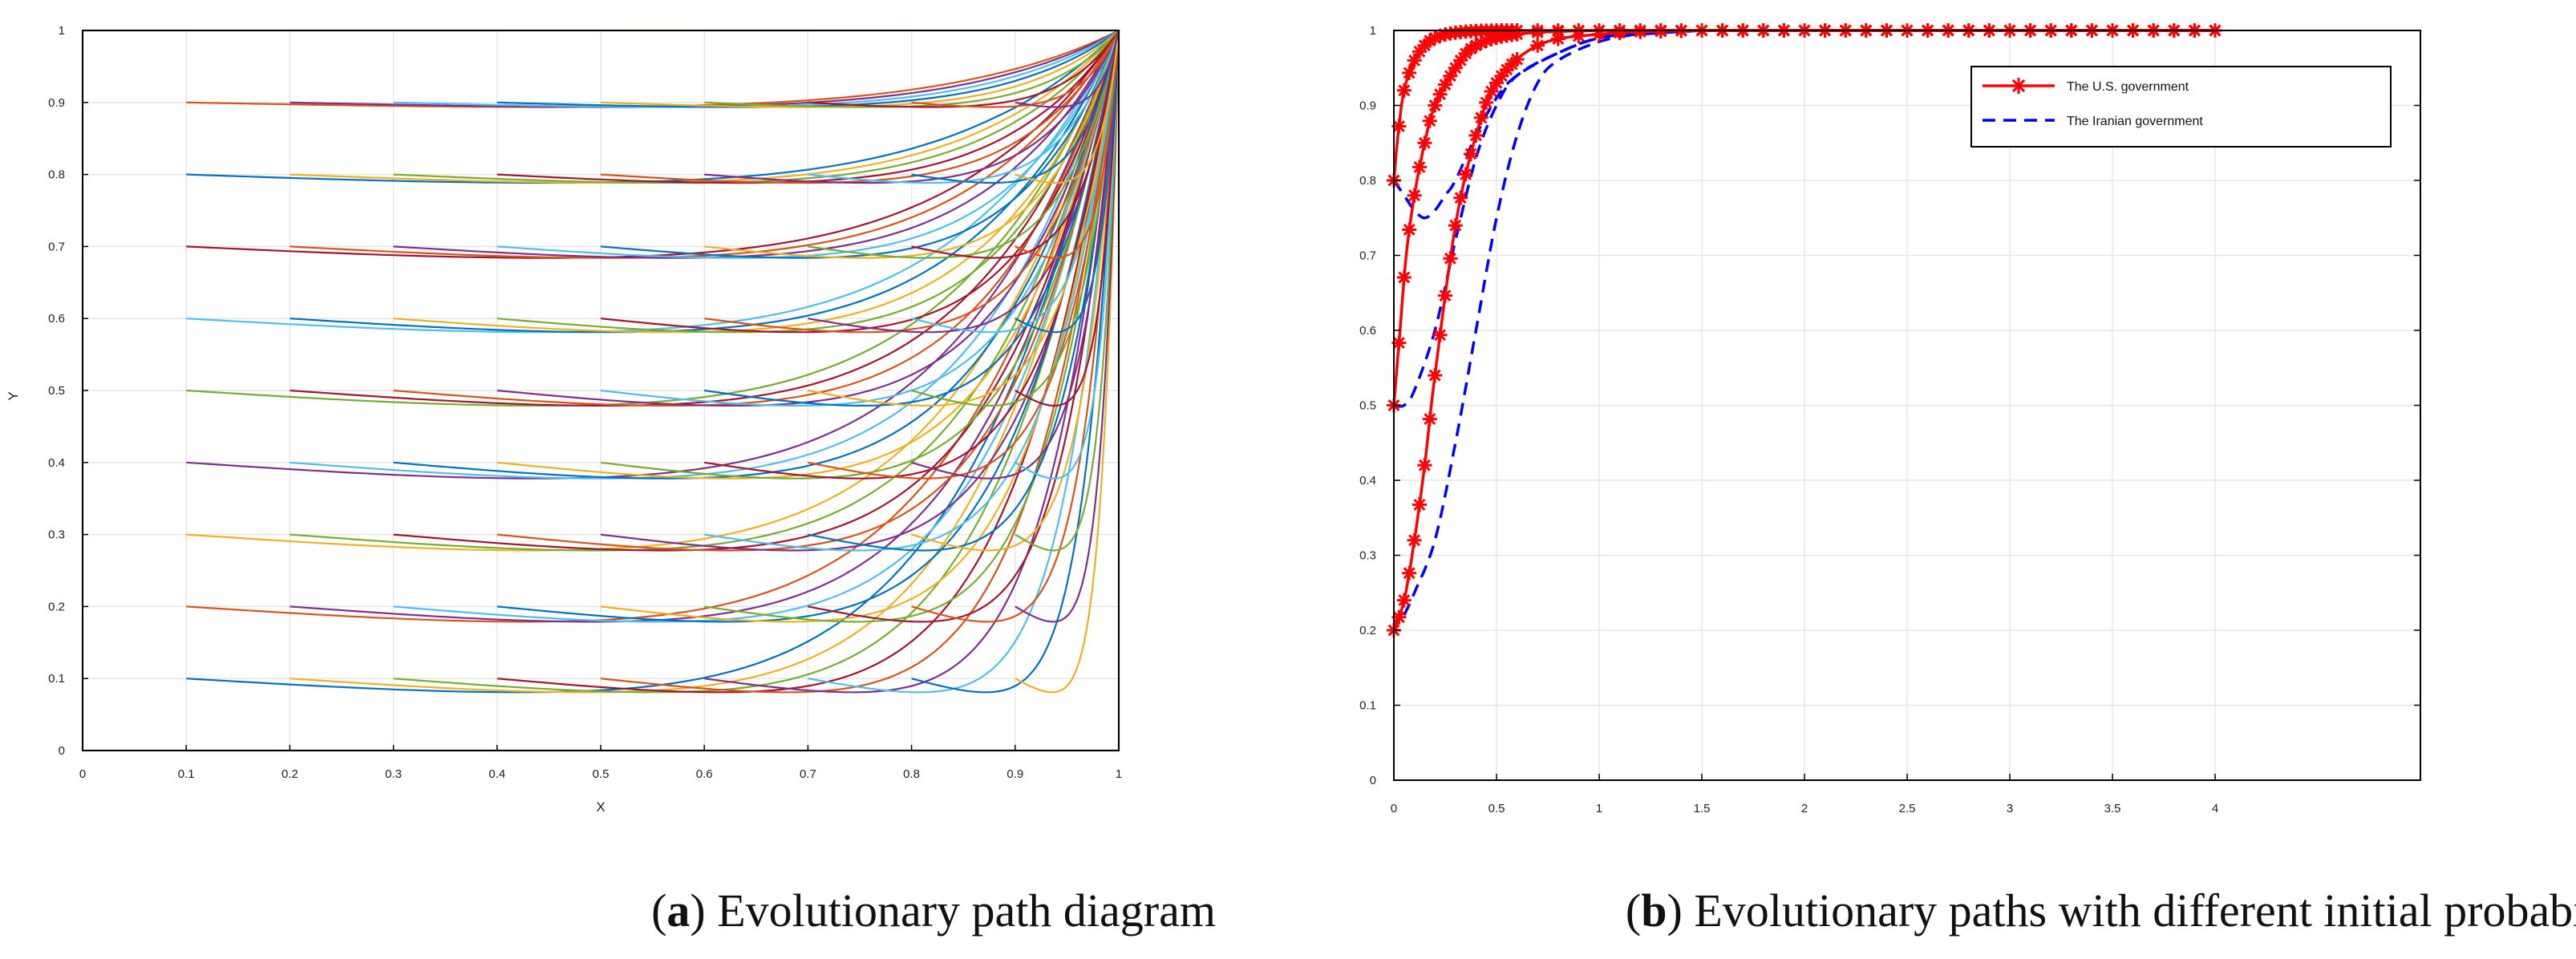 Image resolution: width=2576 pixels, height=959 pixels. I want to click on panel-b-x-tick-label: 3.5, so click(2112, 808).